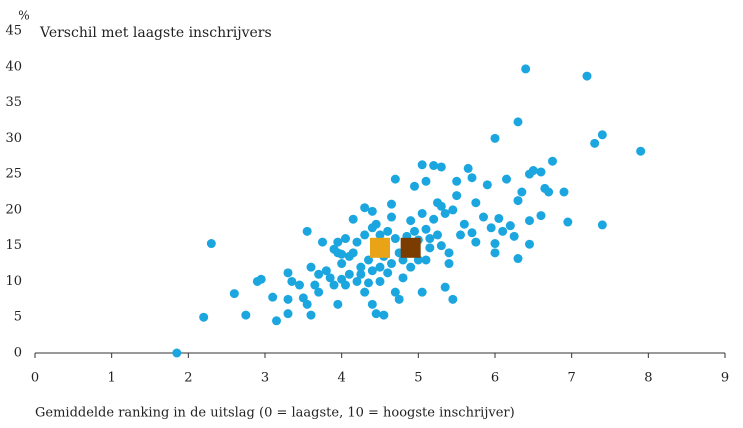 The width and height of the screenshot is (743, 428). I want to click on x-tick-label: 9, so click(725, 378).